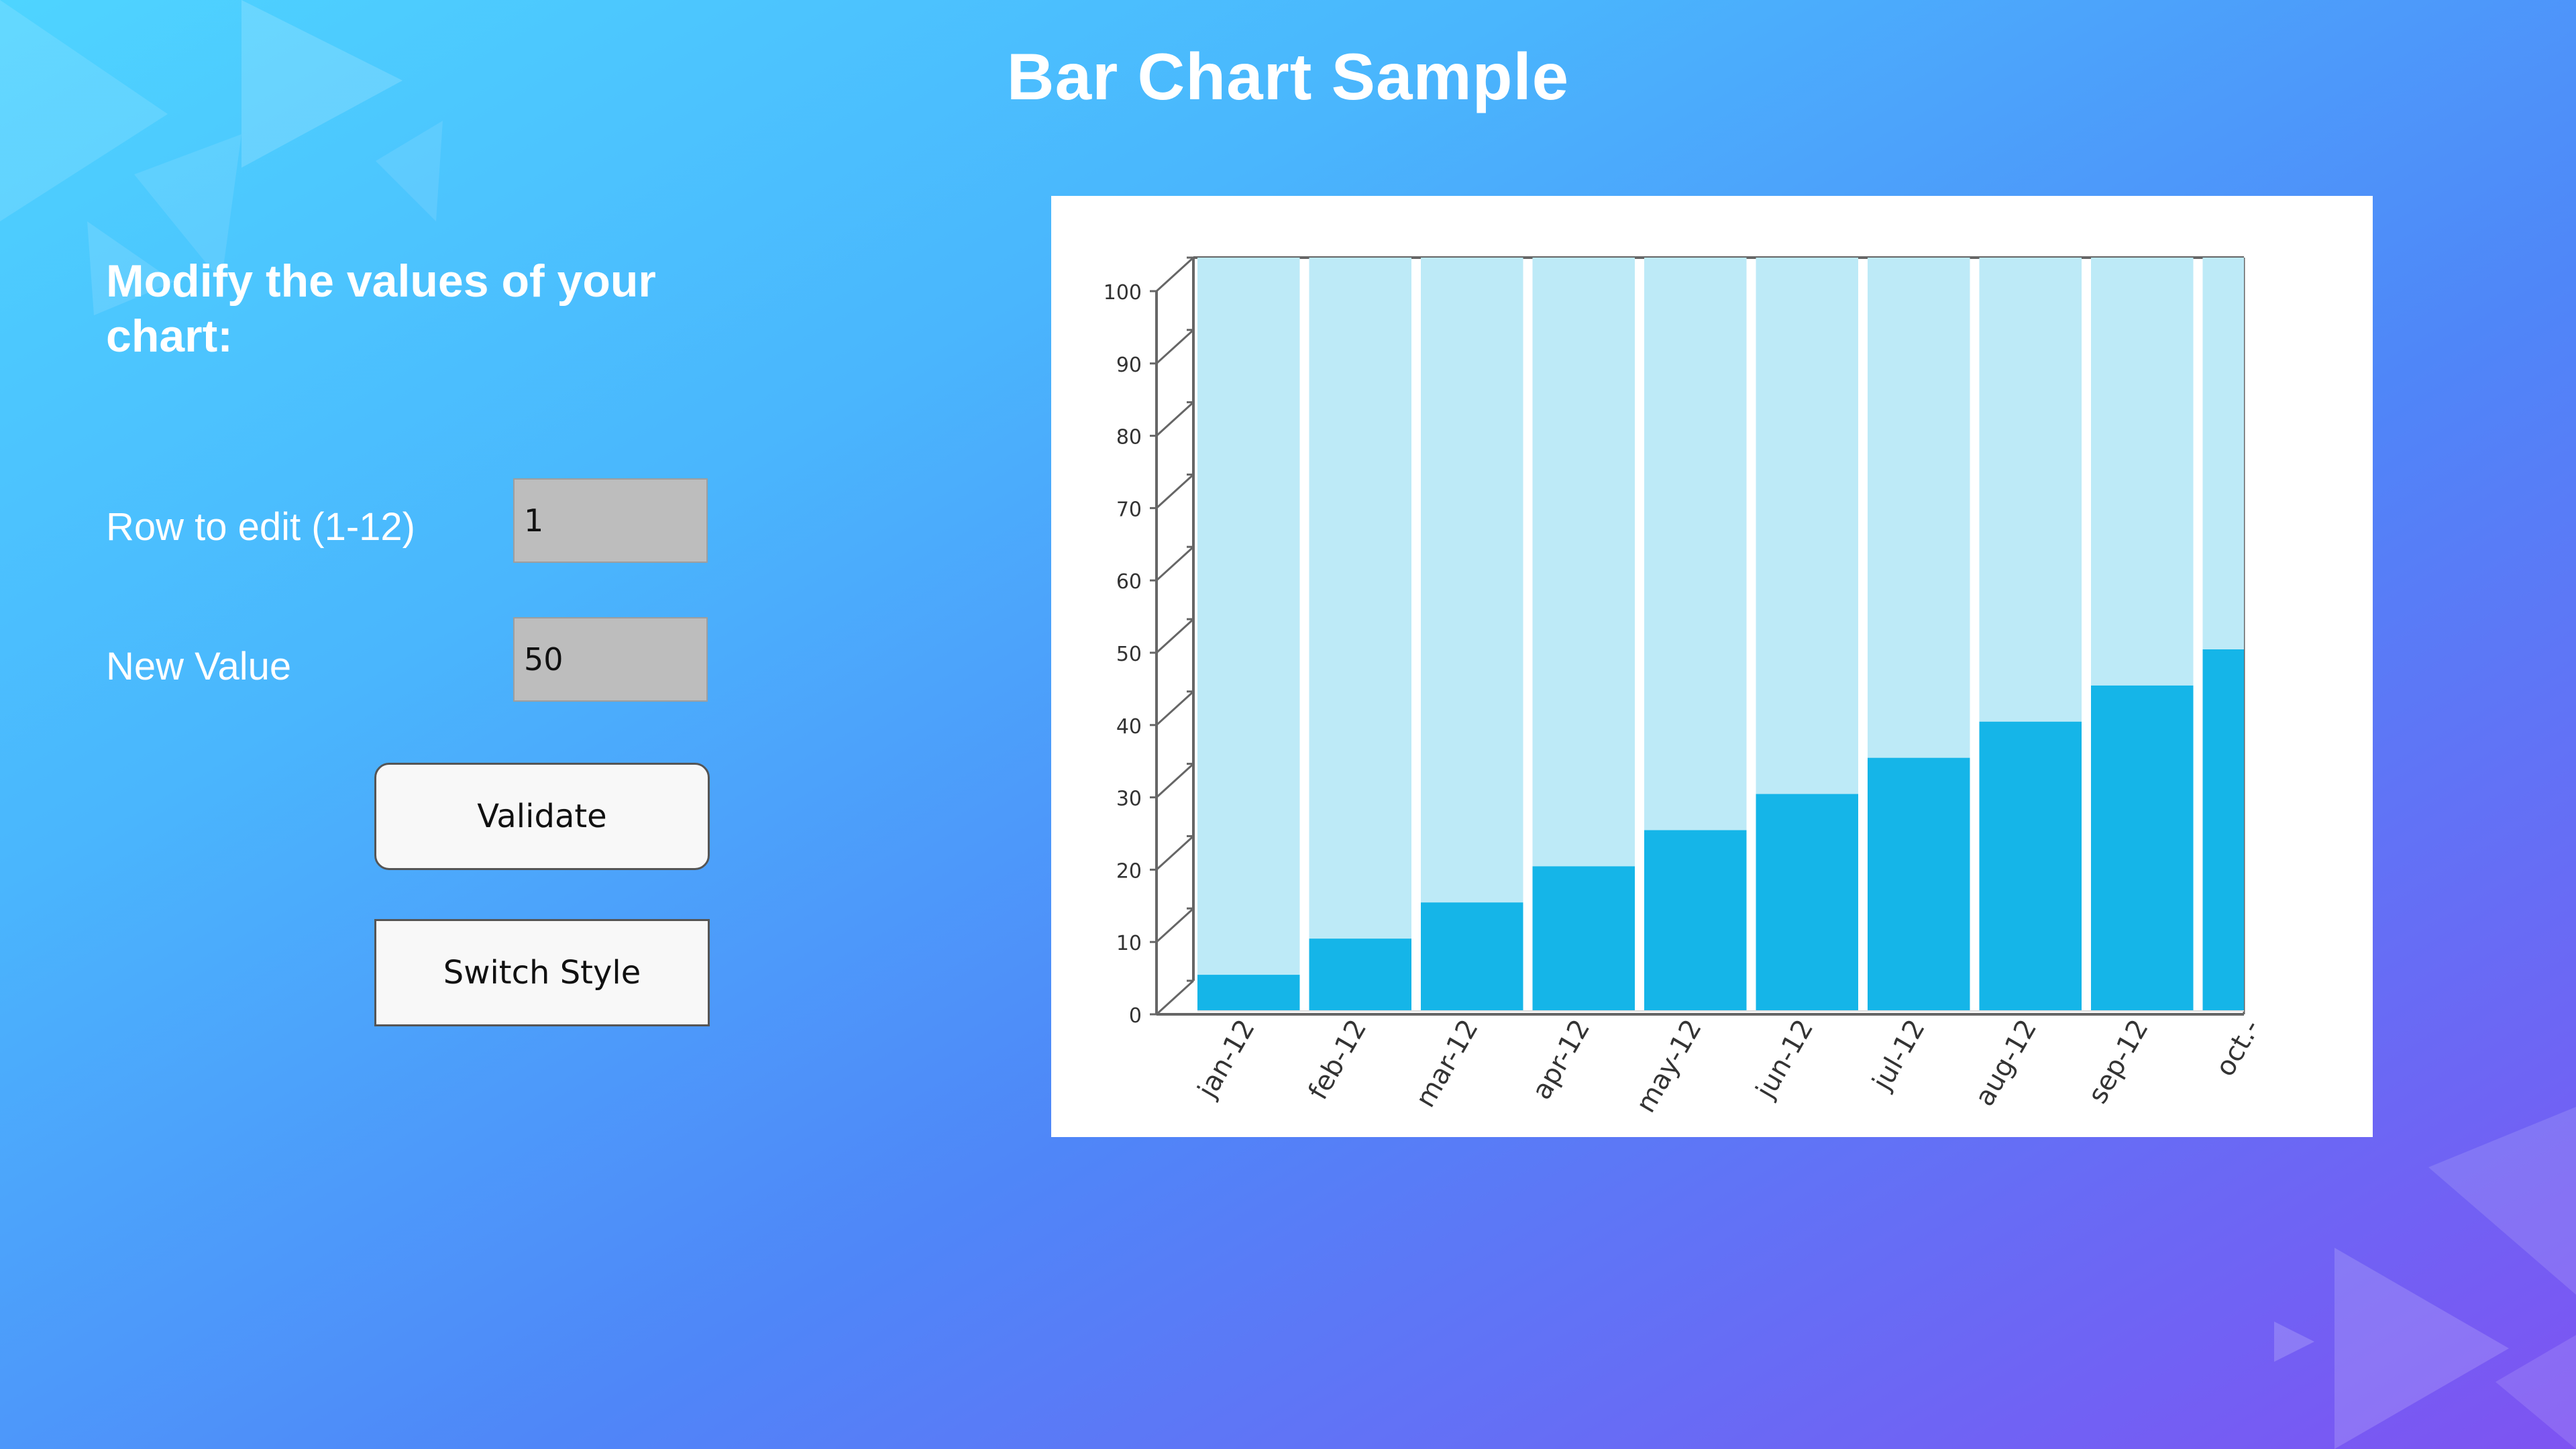 This screenshot has height=1449, width=2576. Describe the element at coordinates (610, 659) in the screenshot. I see `new-value-input` at that location.